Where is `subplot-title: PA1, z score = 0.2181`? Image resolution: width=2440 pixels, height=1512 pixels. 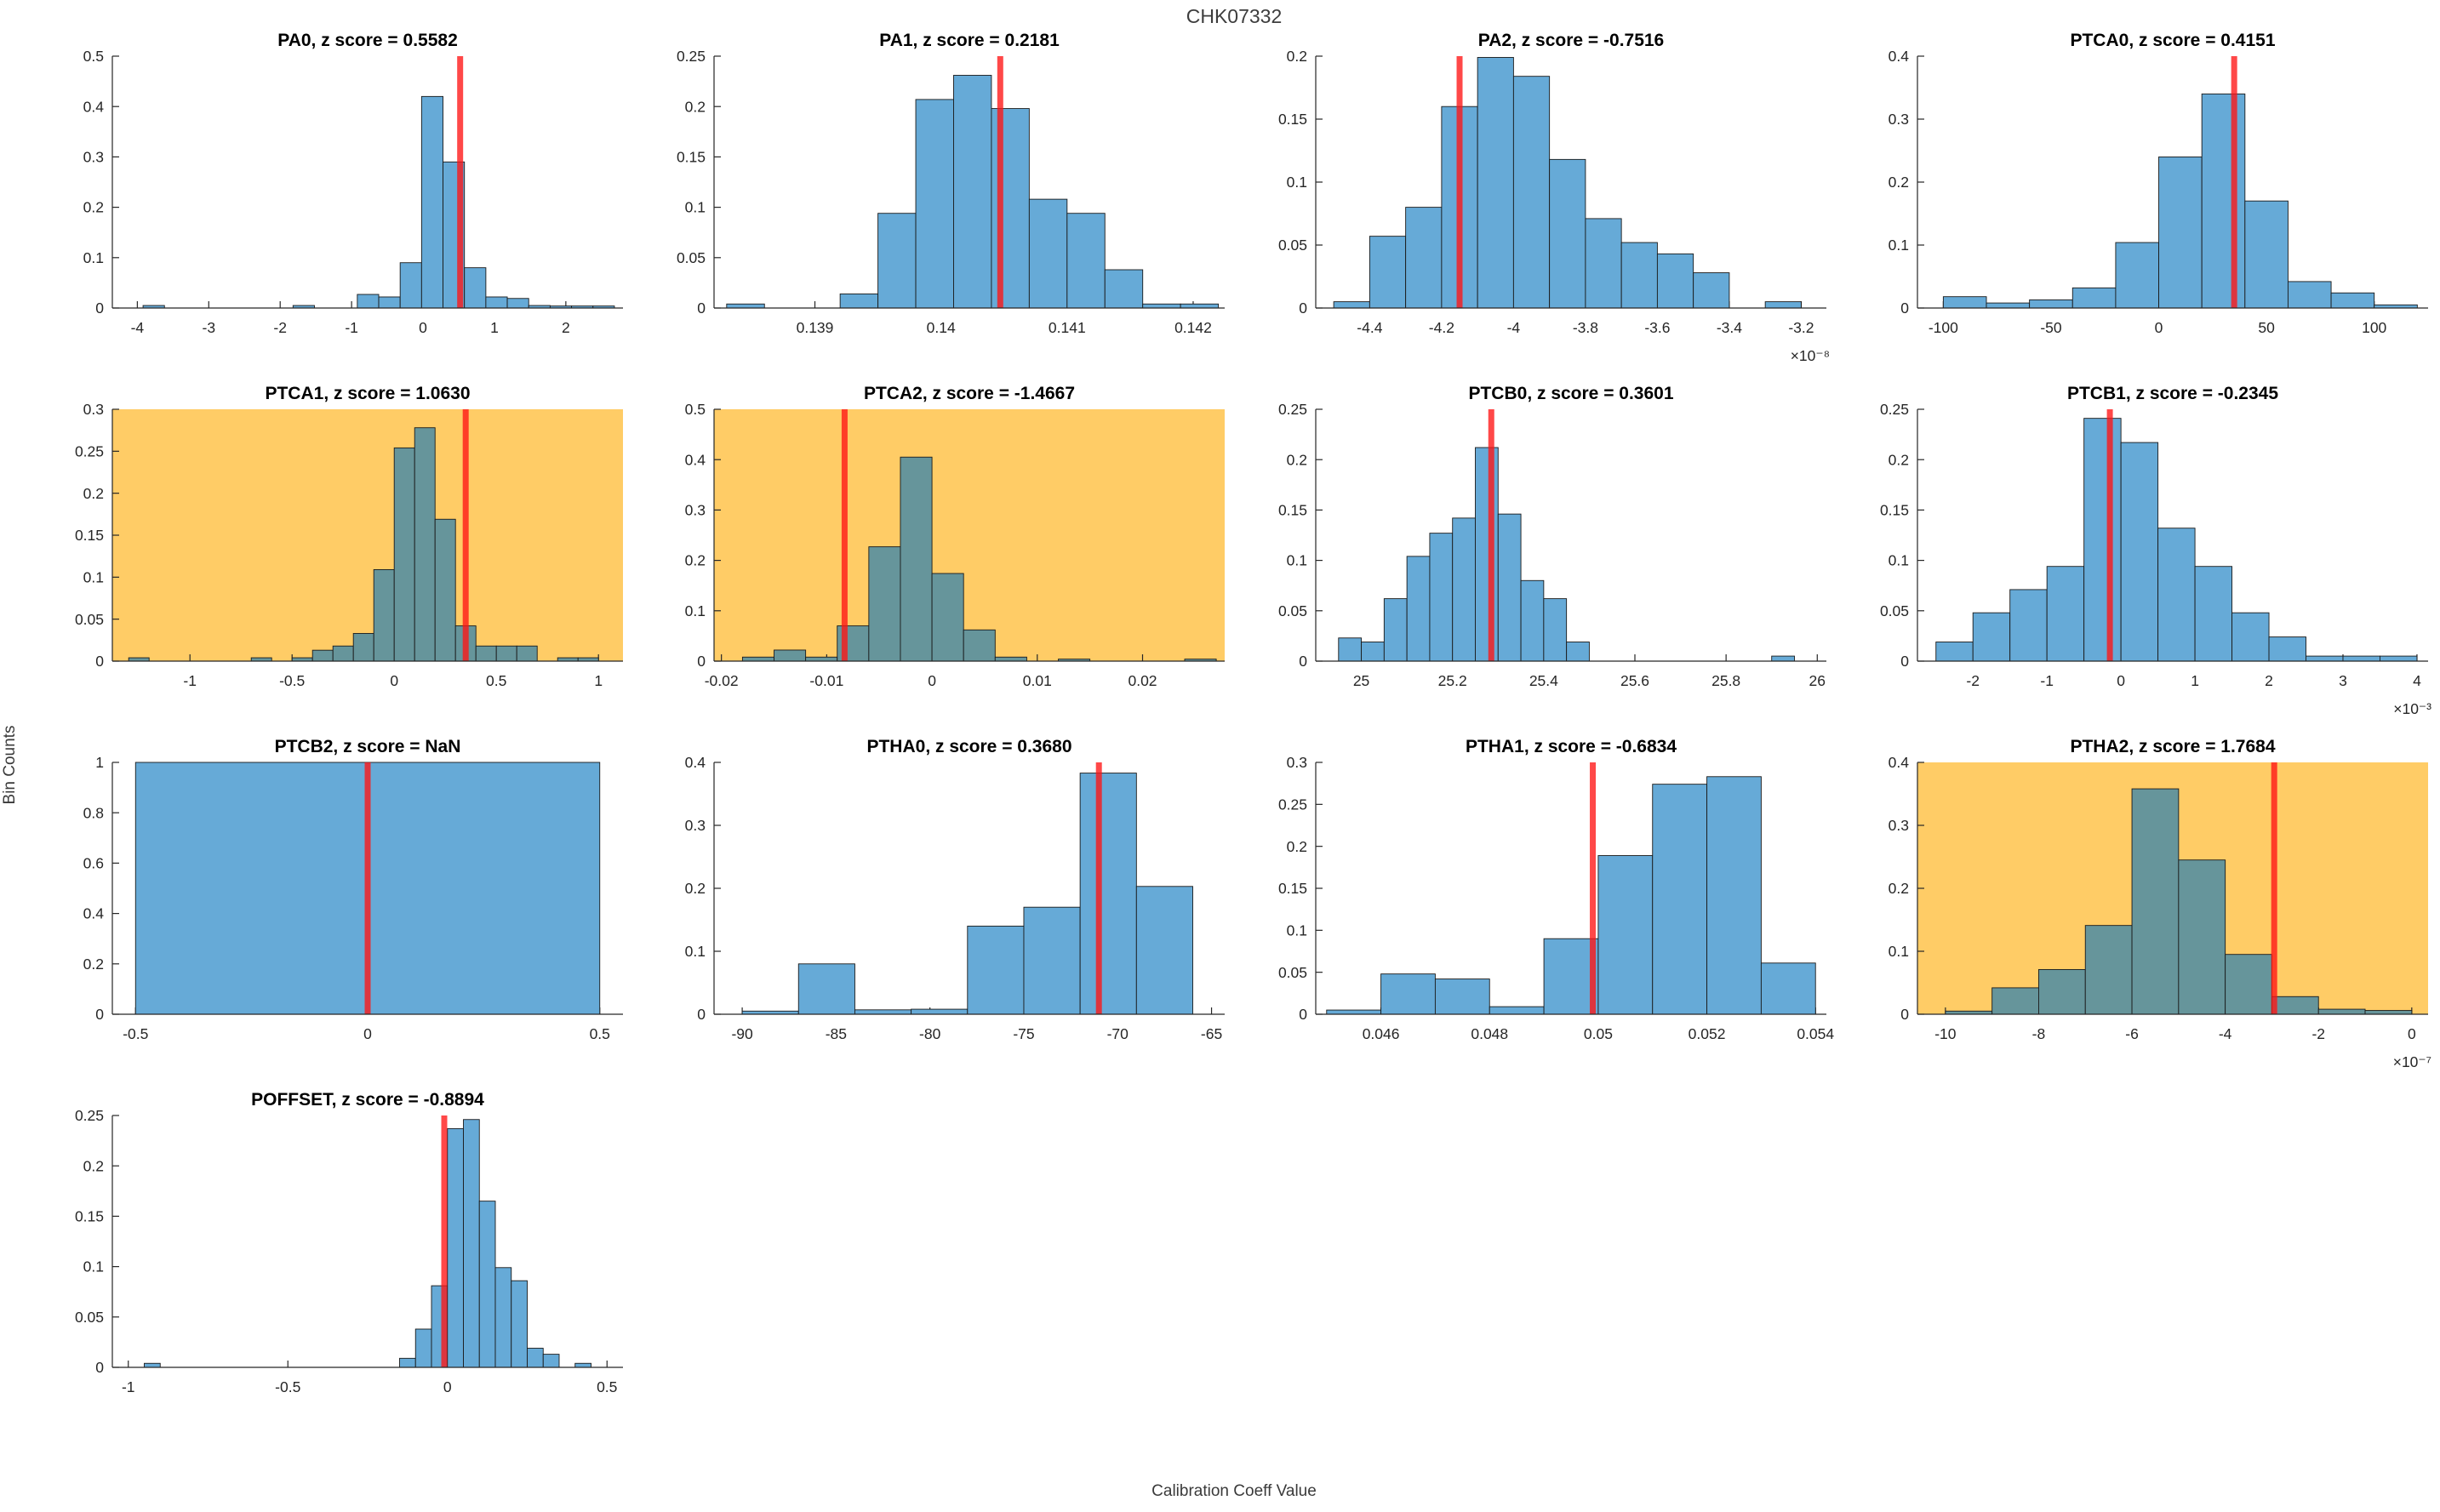 subplot-title: PA1, z score = 0.2181 is located at coordinates (970, 40).